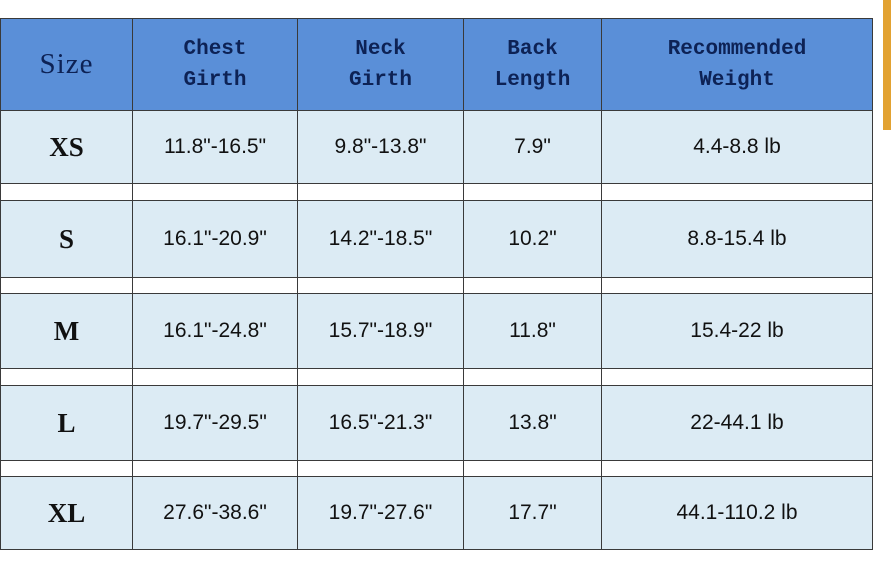 The width and height of the screenshot is (891, 563). Describe the element at coordinates (737, 331) in the screenshot. I see `data-cell: 15.4-22 lb` at that location.